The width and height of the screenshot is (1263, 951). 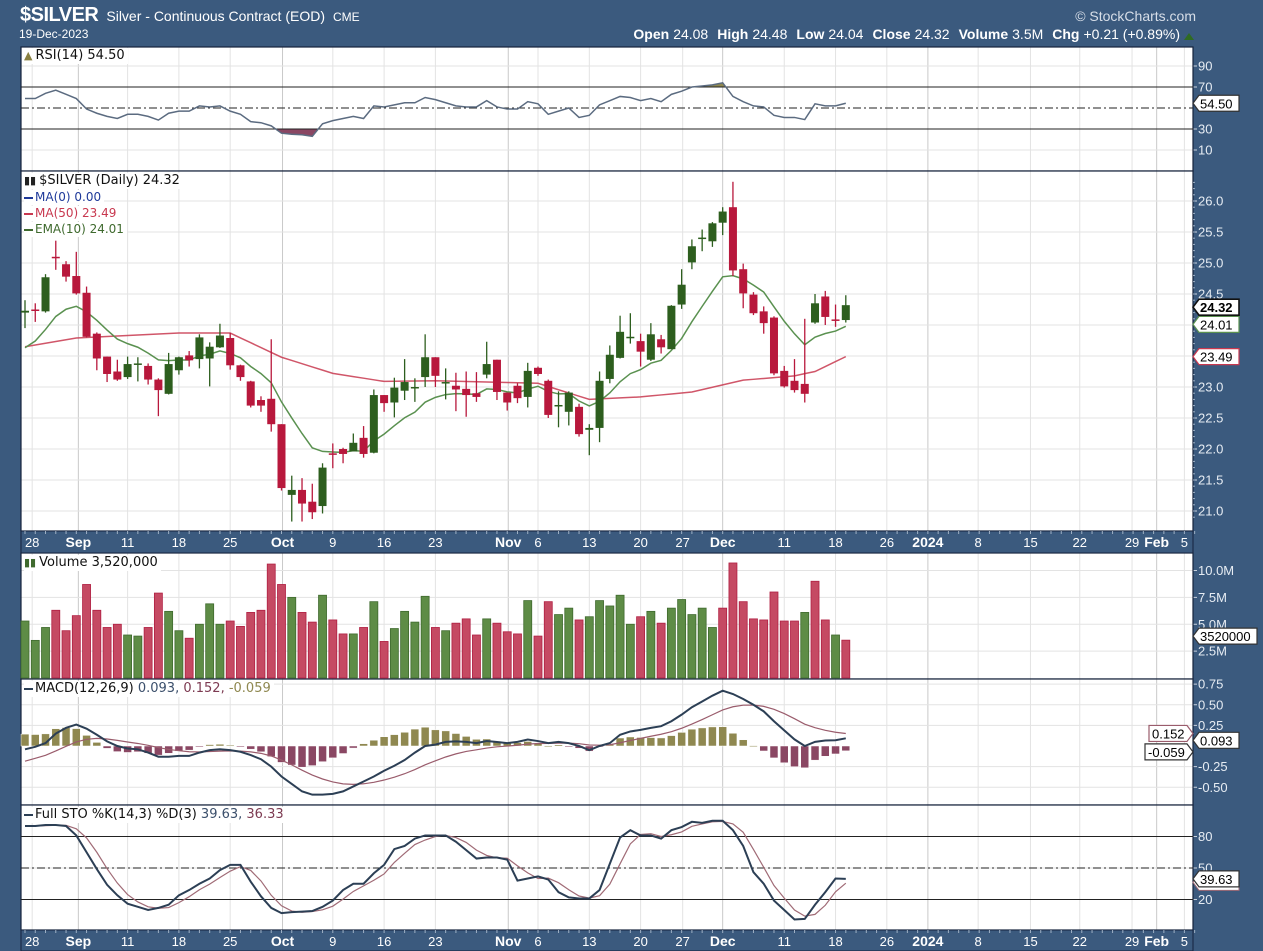 I want to click on date-axis-label: 18, so click(x=835, y=542).